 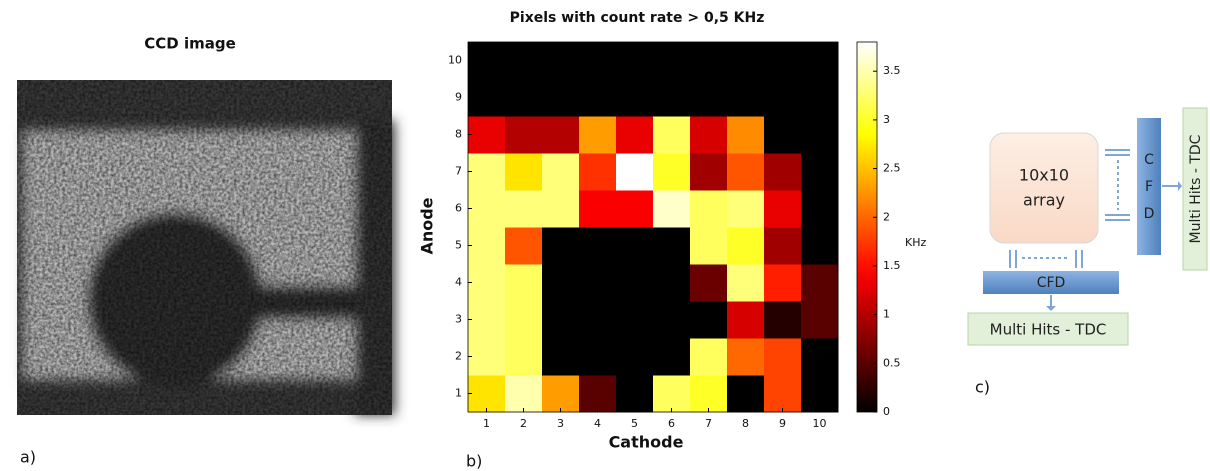 What do you see at coordinates (886, 216) in the screenshot?
I see `colorbar-tick-label: 2` at bounding box center [886, 216].